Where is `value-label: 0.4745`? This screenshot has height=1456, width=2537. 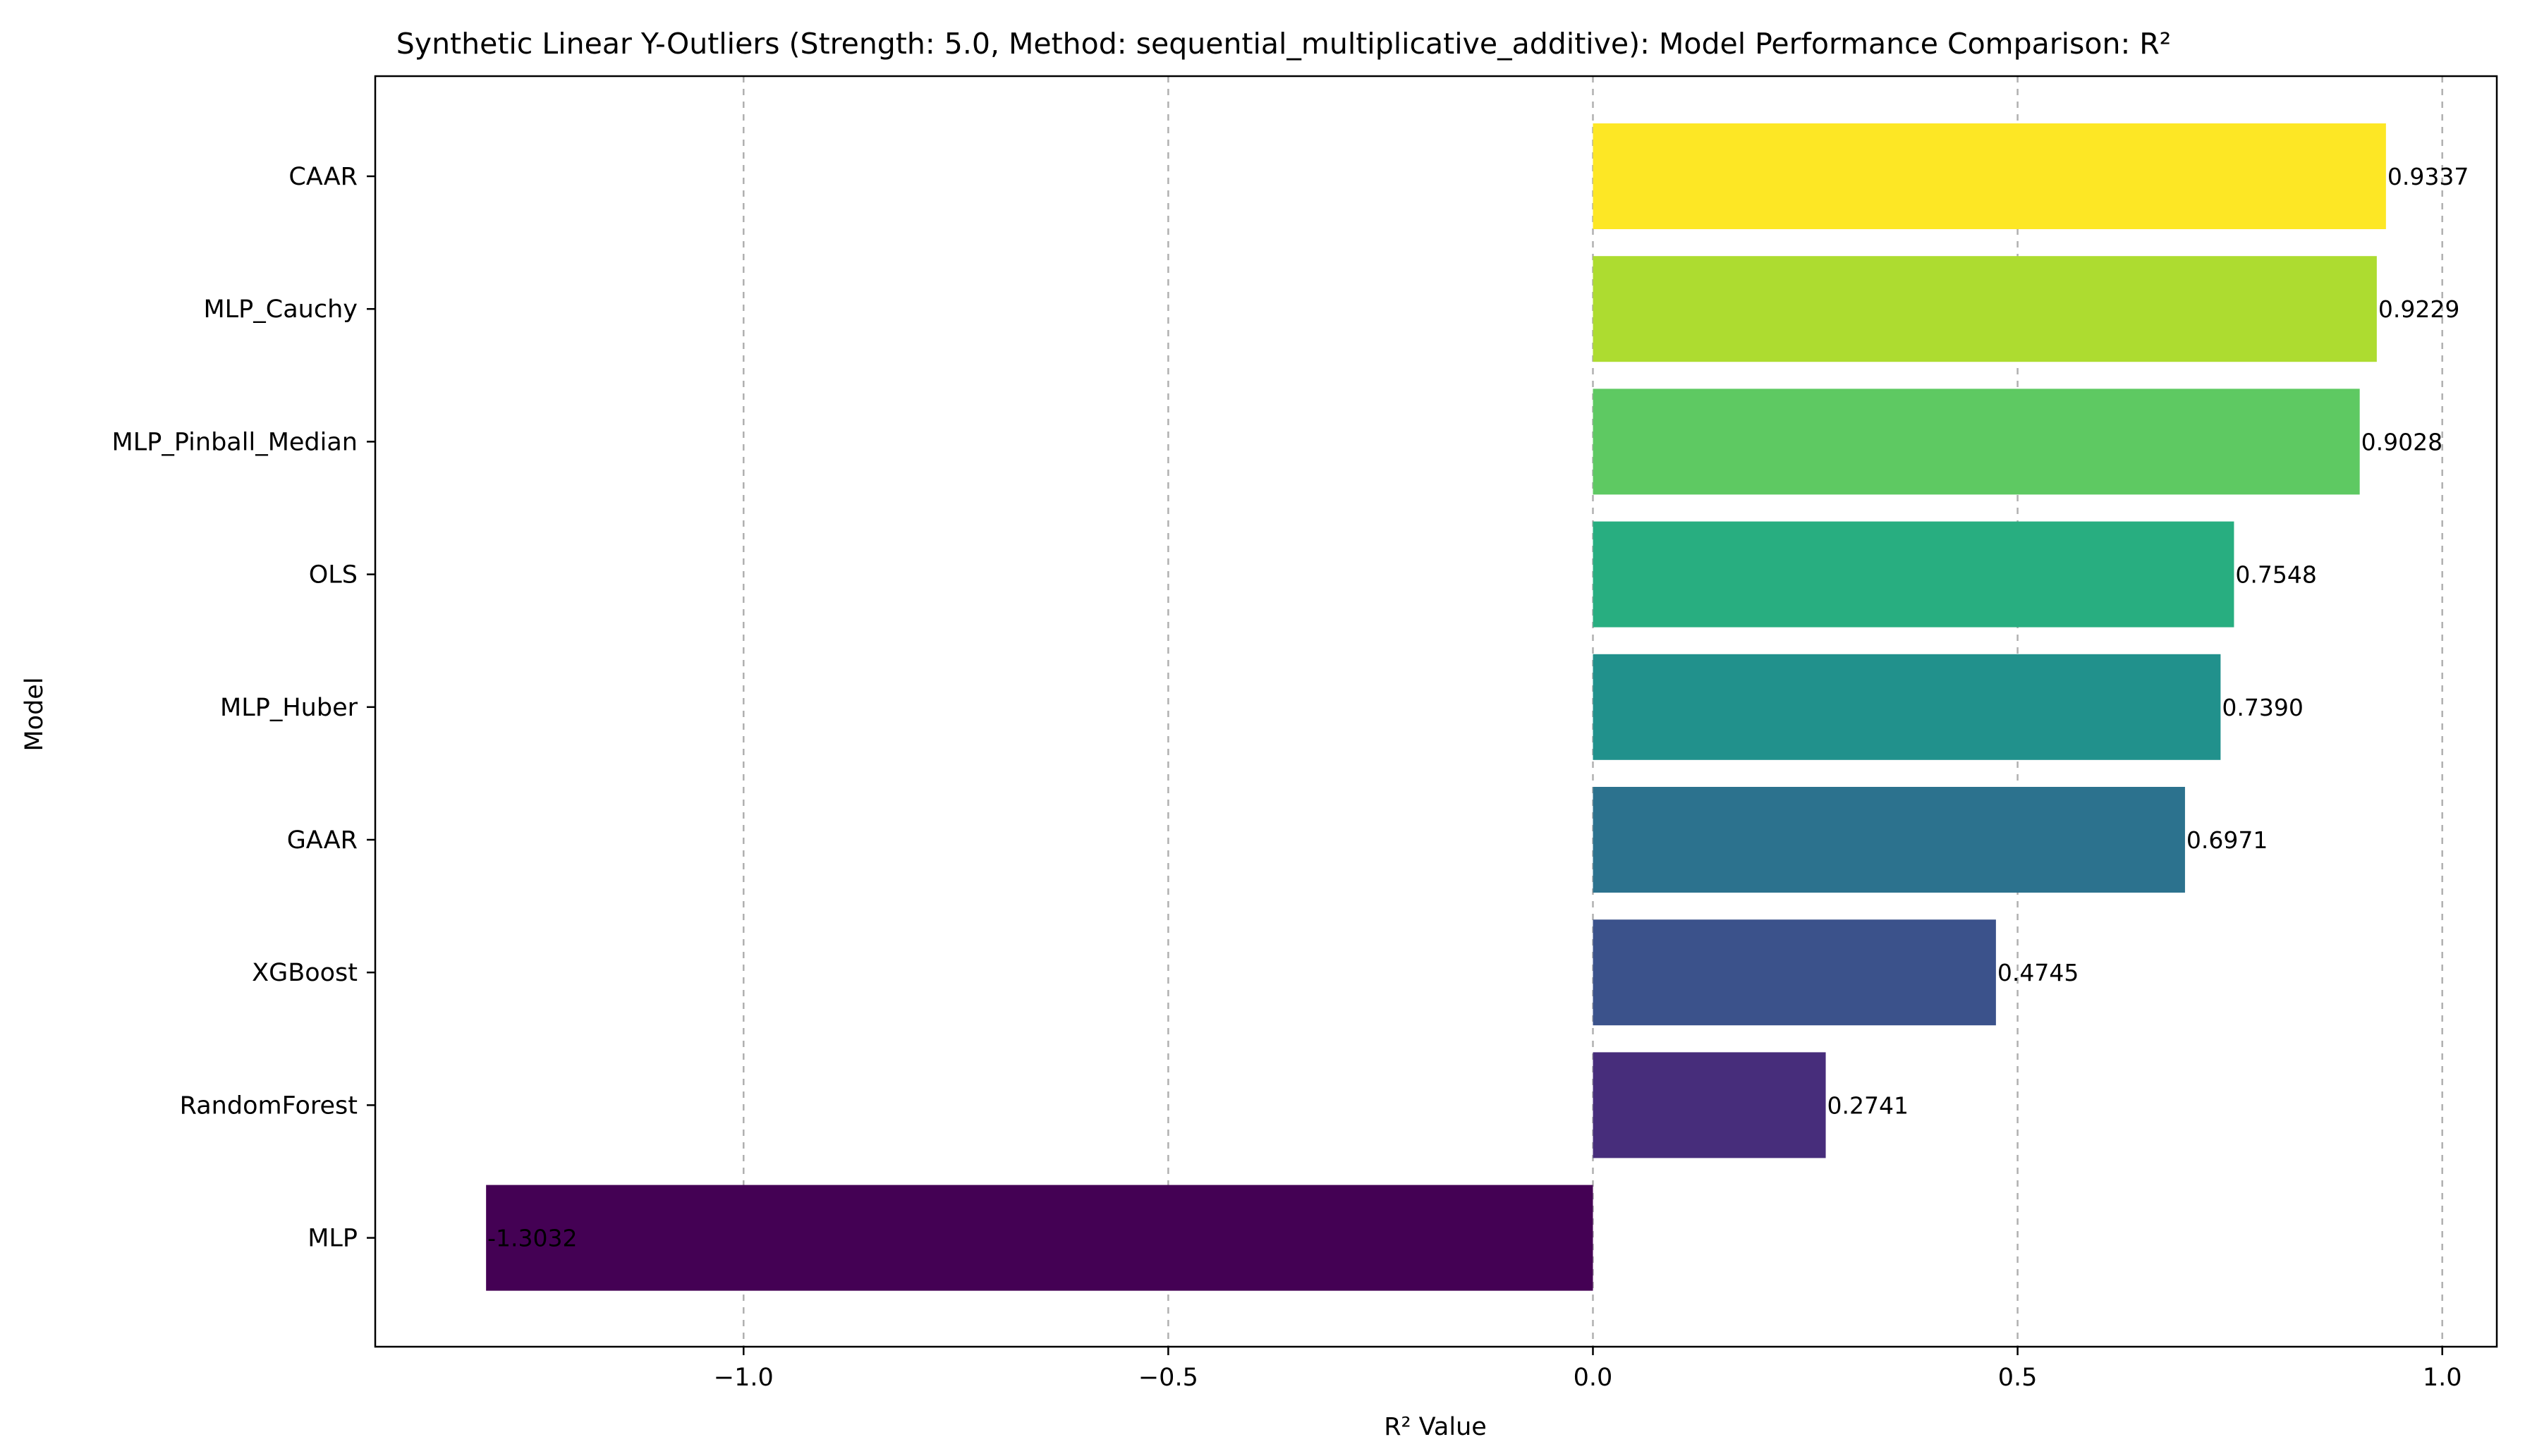
value-label: 0.4745 is located at coordinates (2038, 972).